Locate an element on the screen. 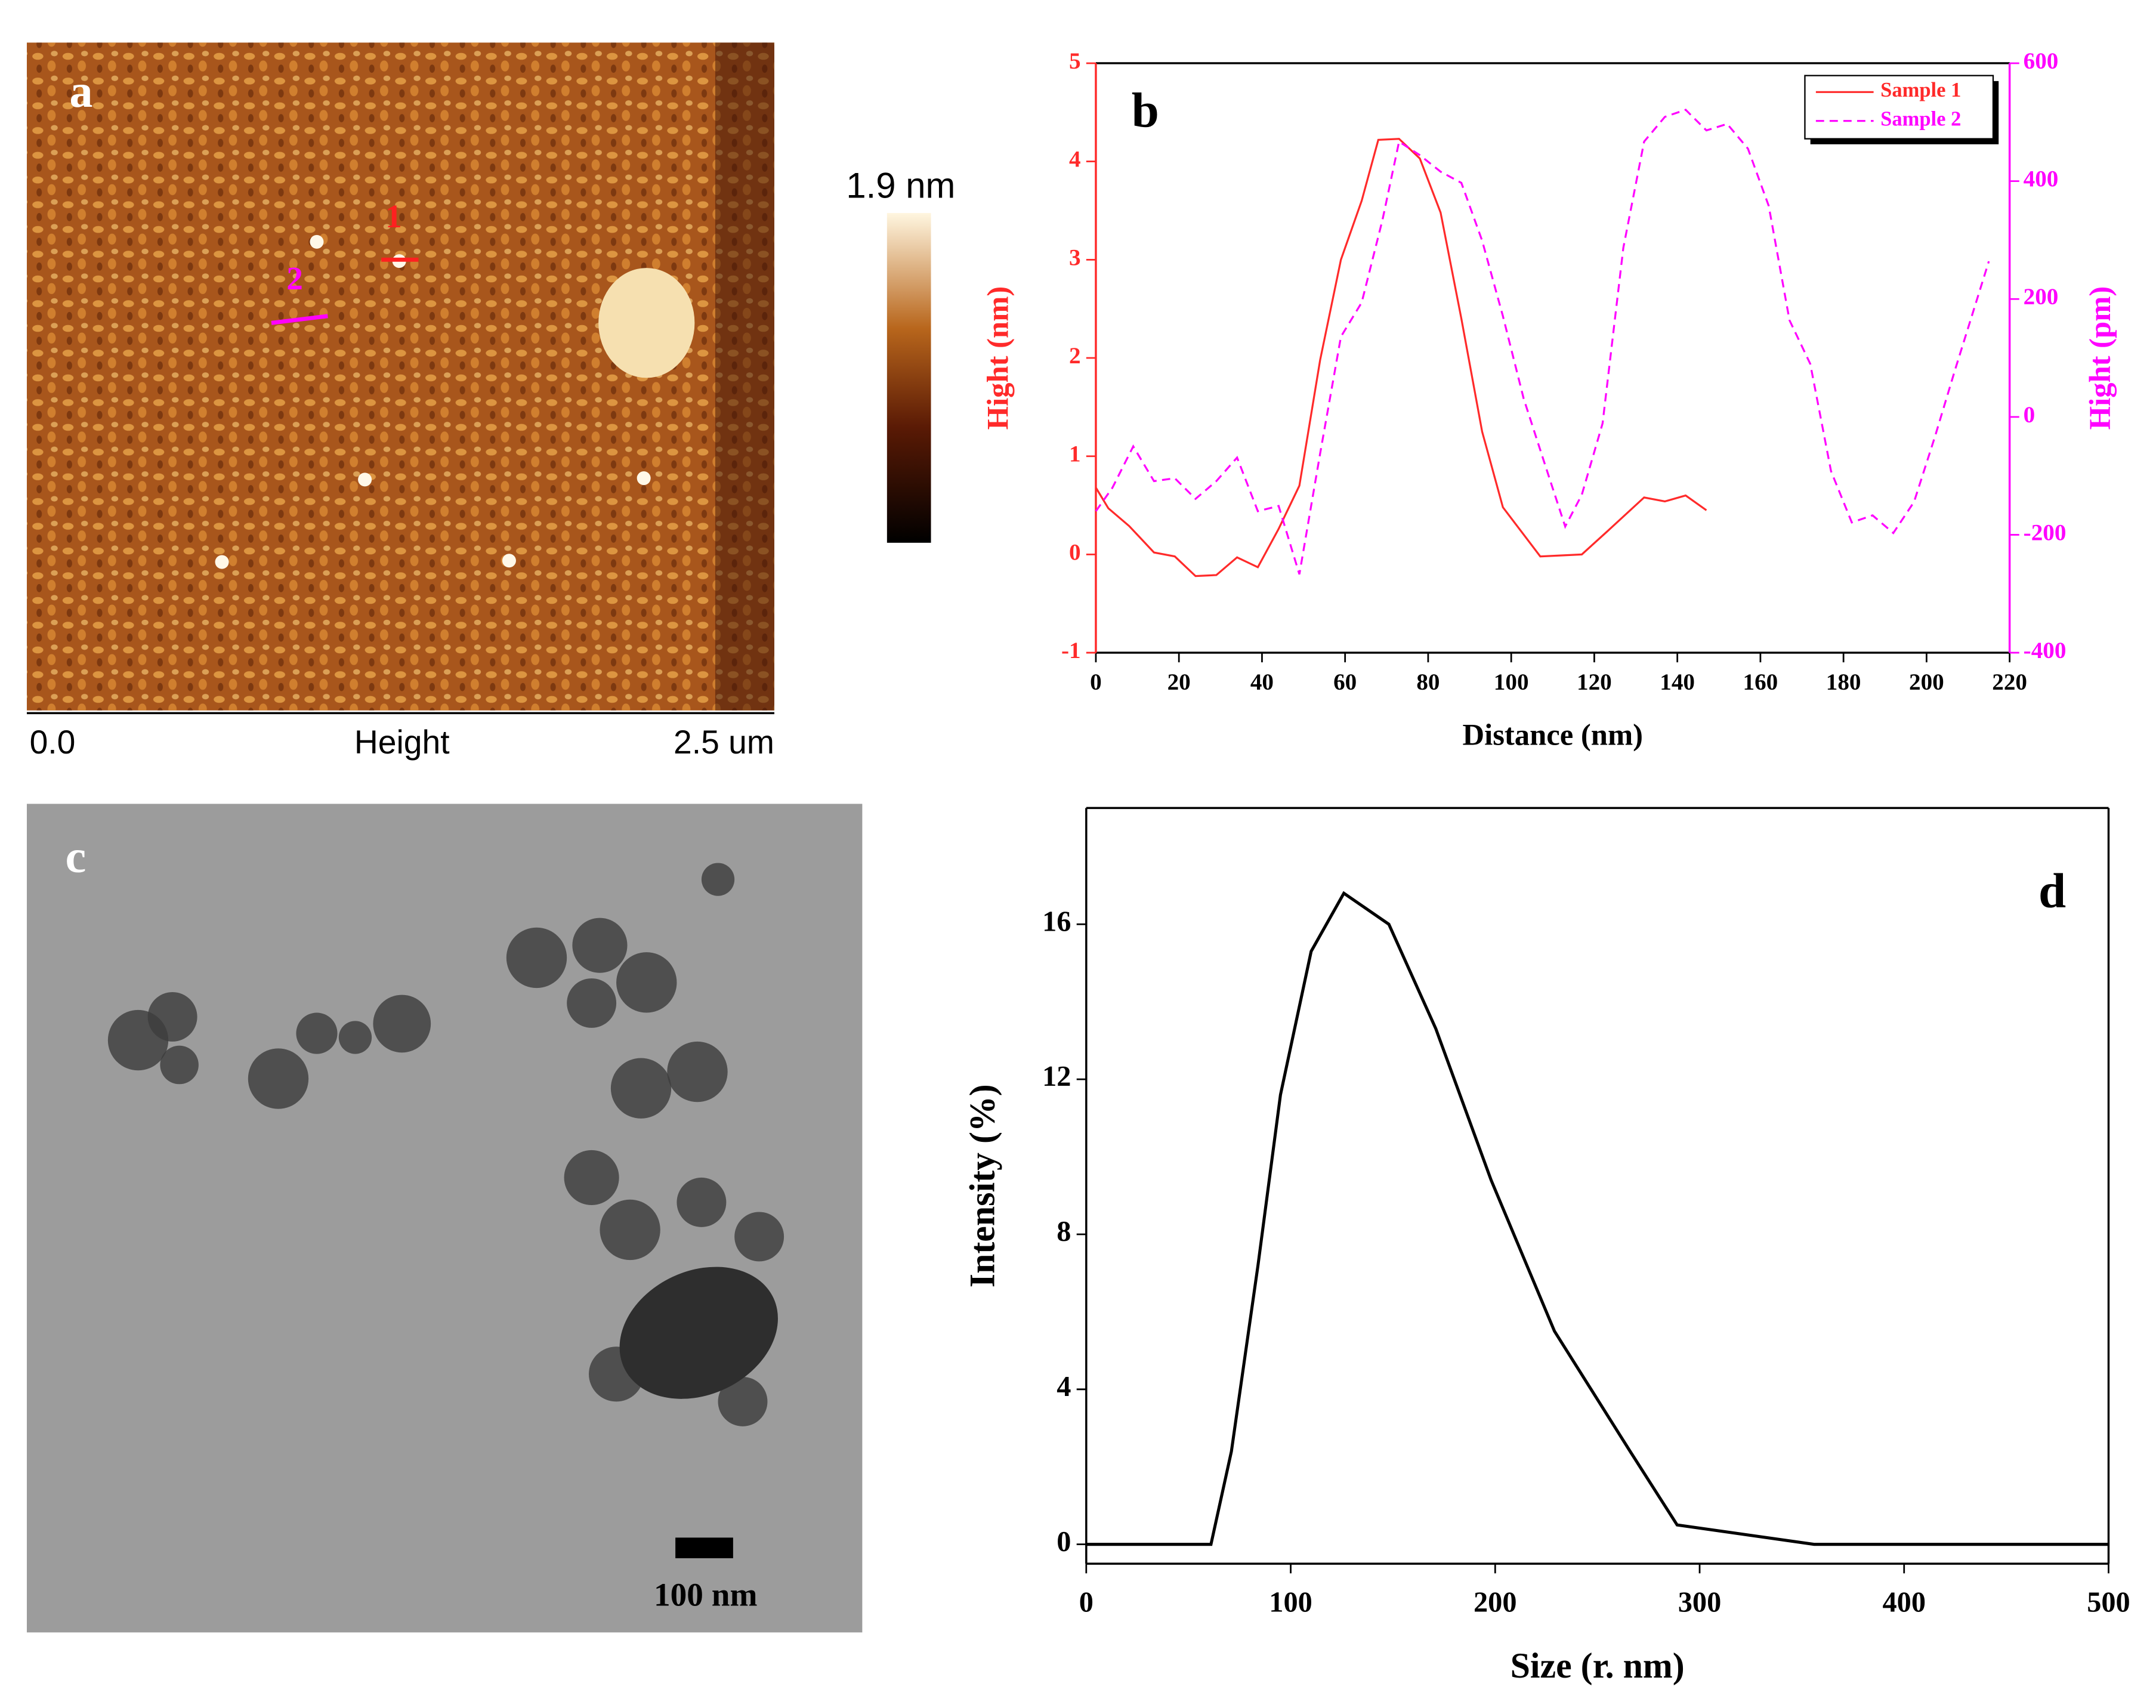  bright-cluster is located at coordinates (646, 323).